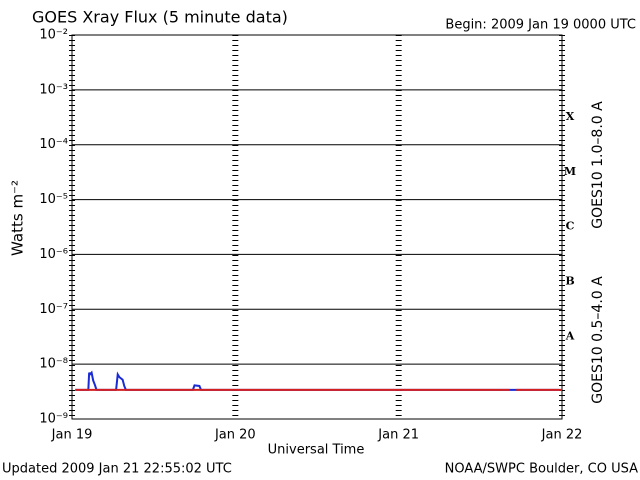 The width and height of the screenshot is (640, 480). What do you see at coordinates (569, 281) in the screenshot?
I see `class-label: B` at bounding box center [569, 281].